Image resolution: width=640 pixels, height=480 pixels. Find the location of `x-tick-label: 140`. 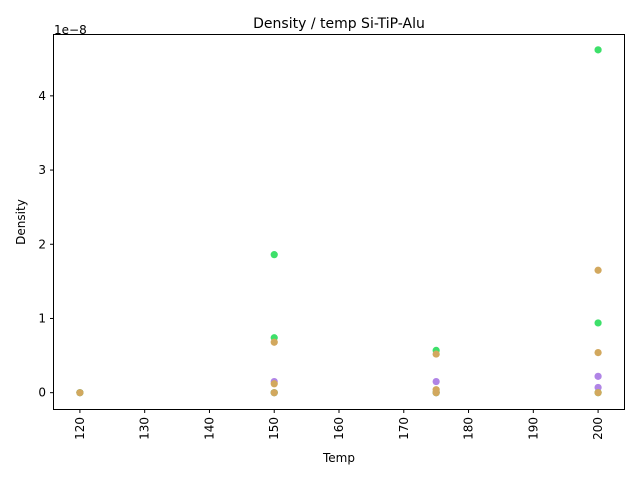

x-tick-label: 140 is located at coordinates (209, 428).